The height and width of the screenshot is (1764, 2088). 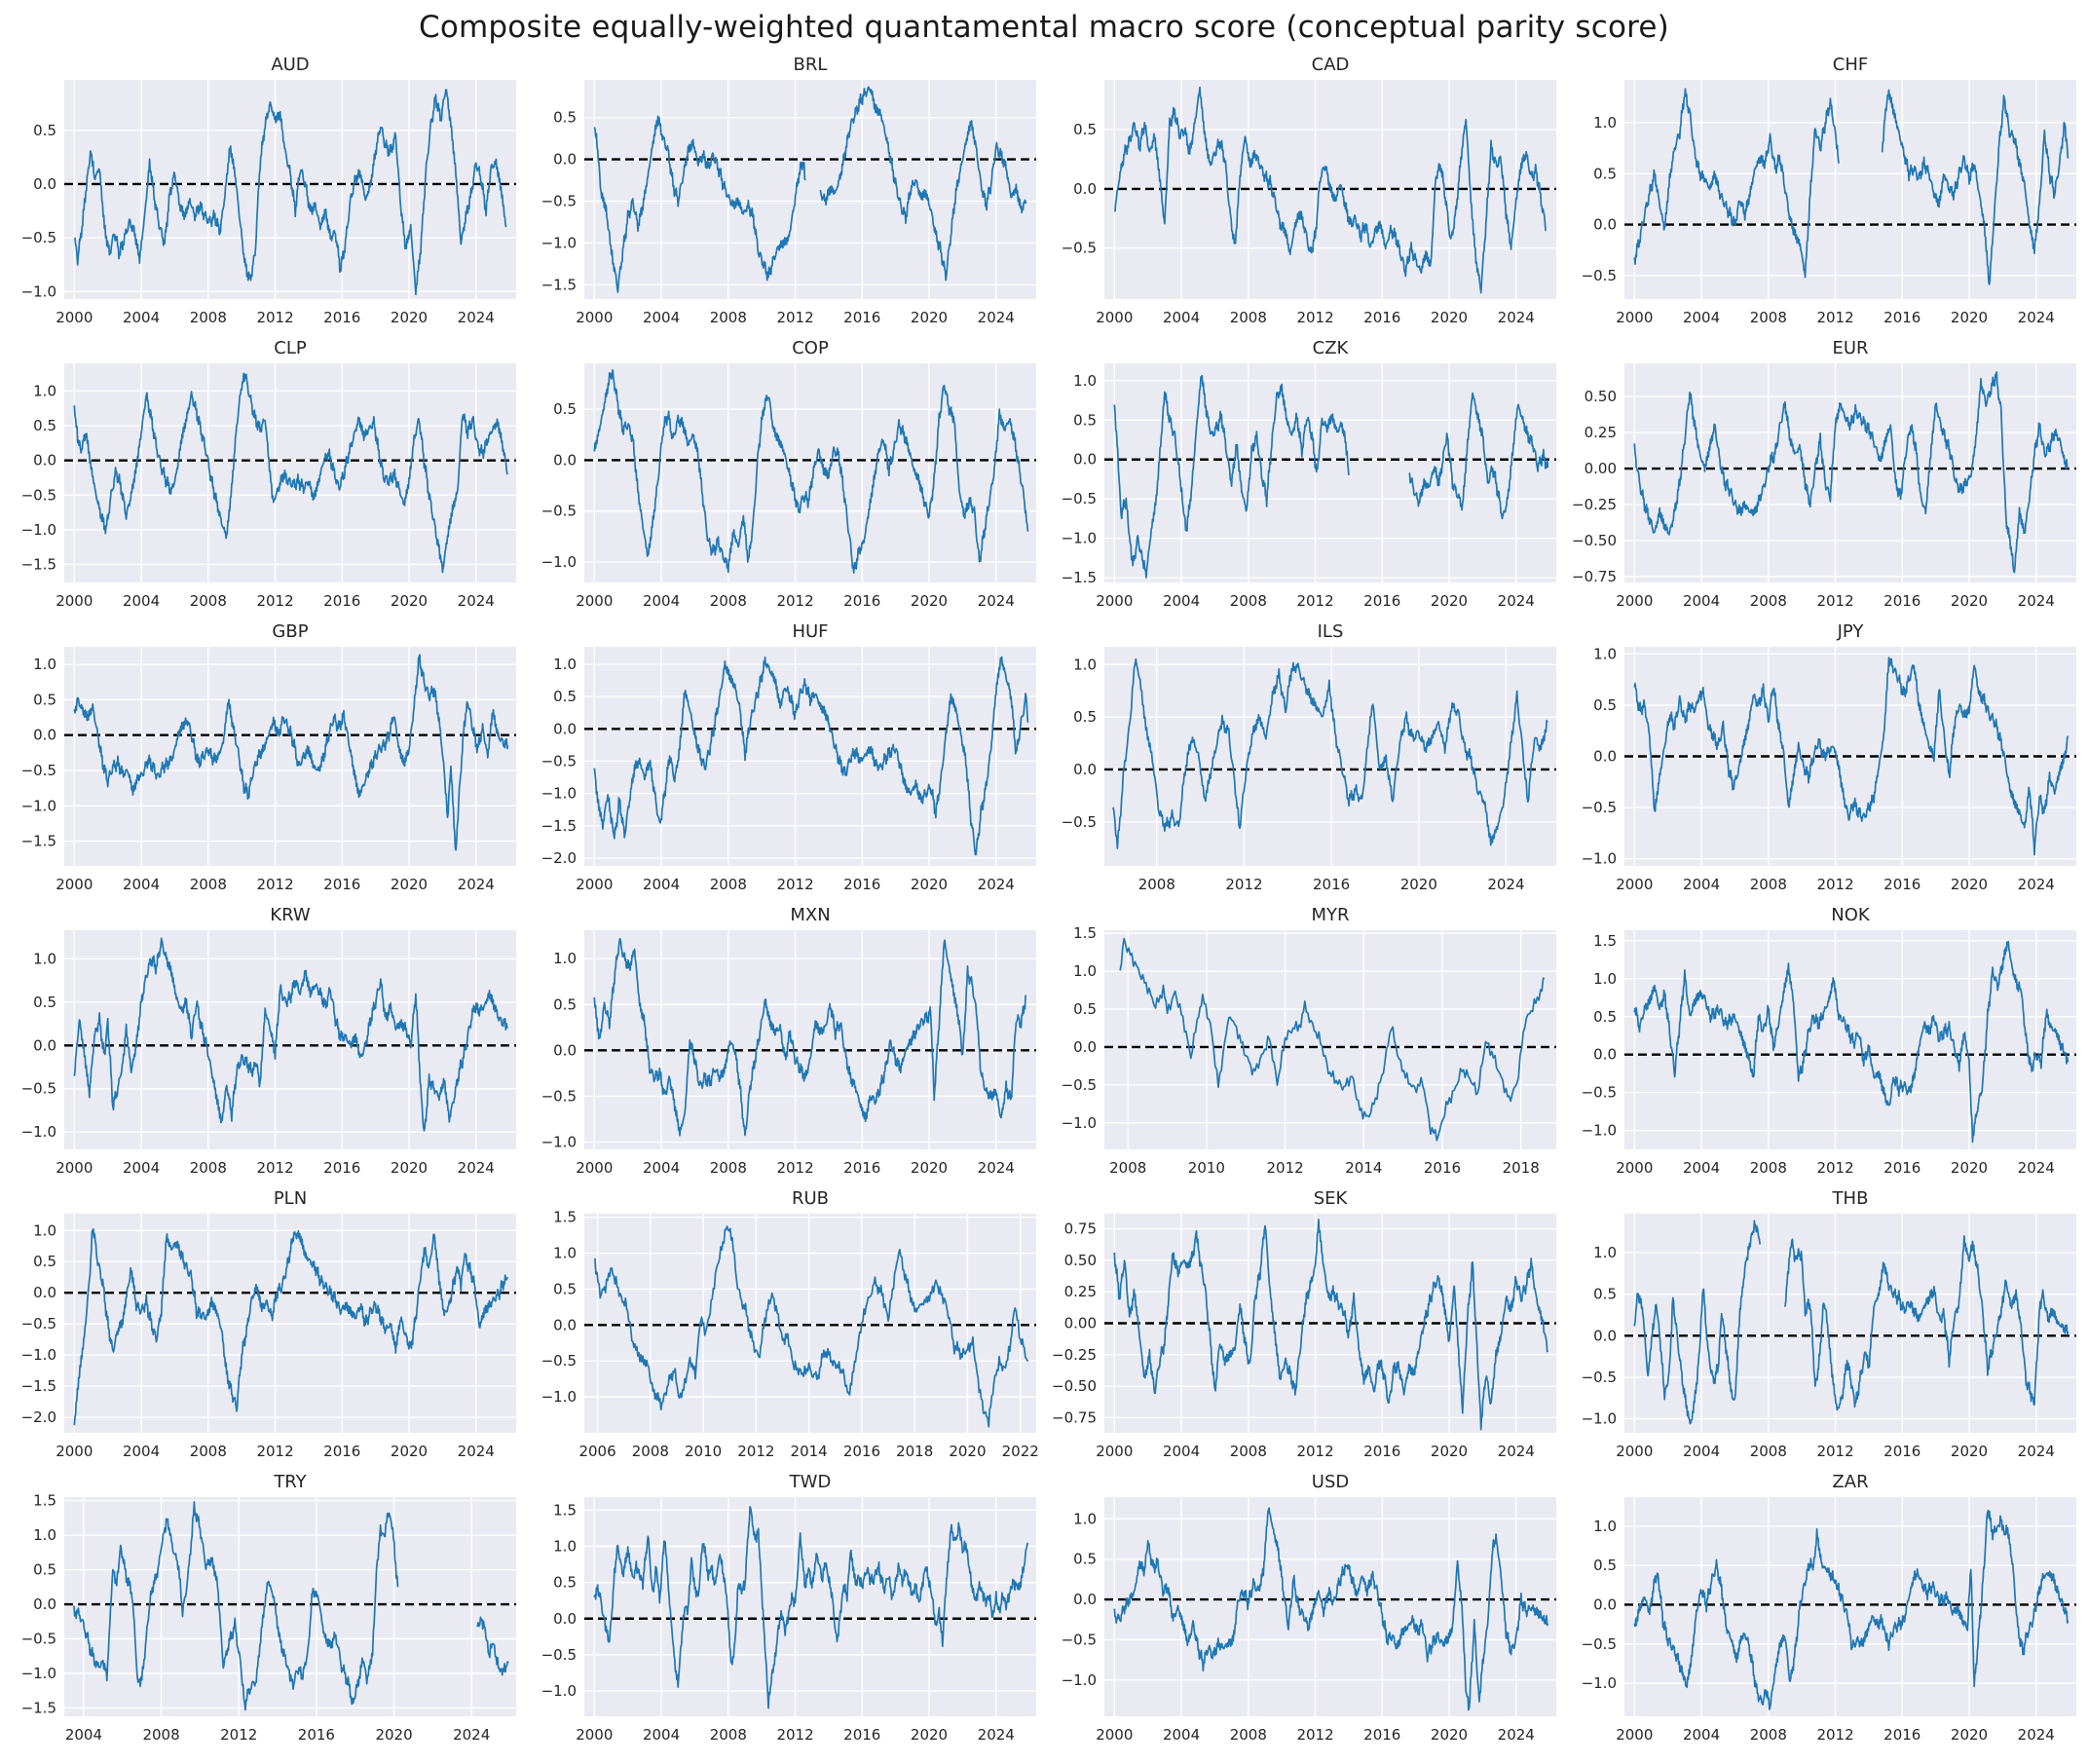 I want to click on y-tick-label: −0.50, so click(x=1074, y=1386).